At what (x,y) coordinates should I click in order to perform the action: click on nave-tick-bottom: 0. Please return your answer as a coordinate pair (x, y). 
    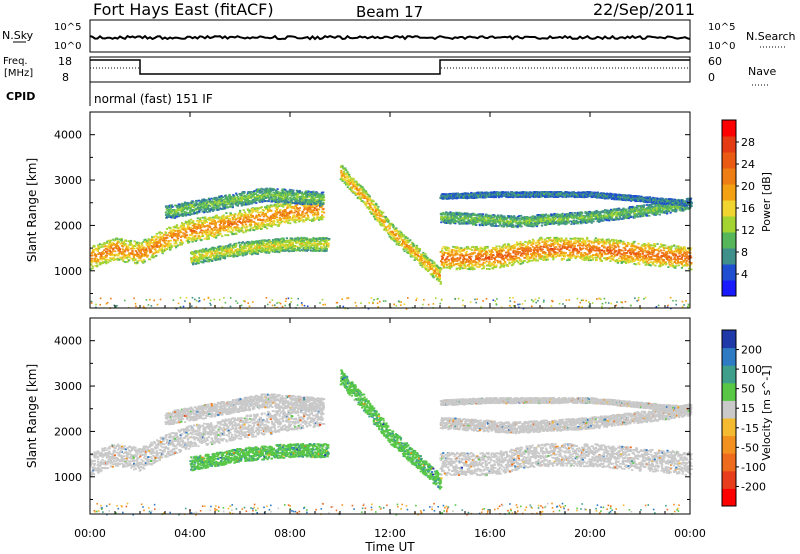
    Looking at the image, I should click on (711, 77).